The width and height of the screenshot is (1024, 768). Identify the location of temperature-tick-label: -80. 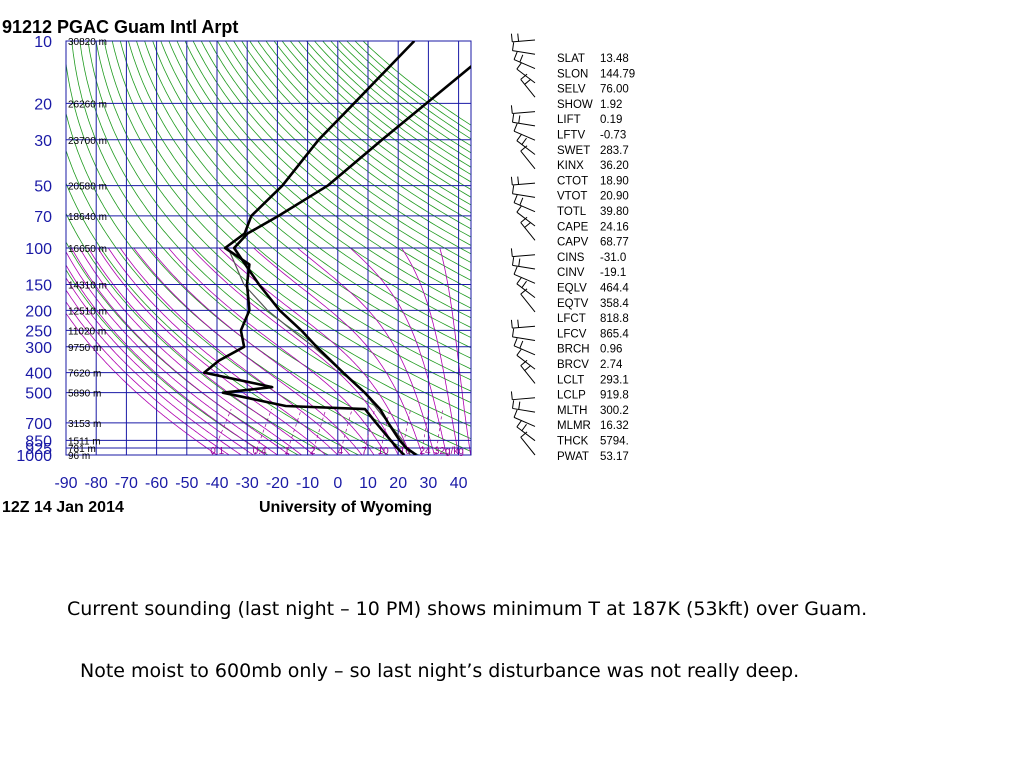
(96, 483).